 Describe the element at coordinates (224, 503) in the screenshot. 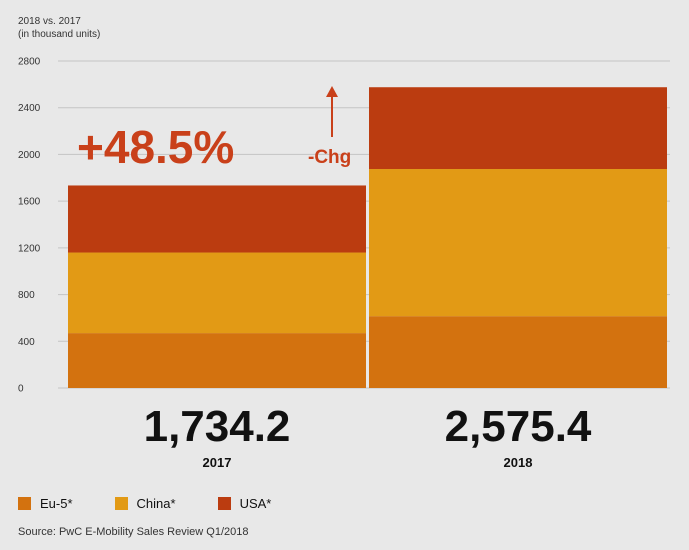

I see `legend-swatch-usa` at that location.